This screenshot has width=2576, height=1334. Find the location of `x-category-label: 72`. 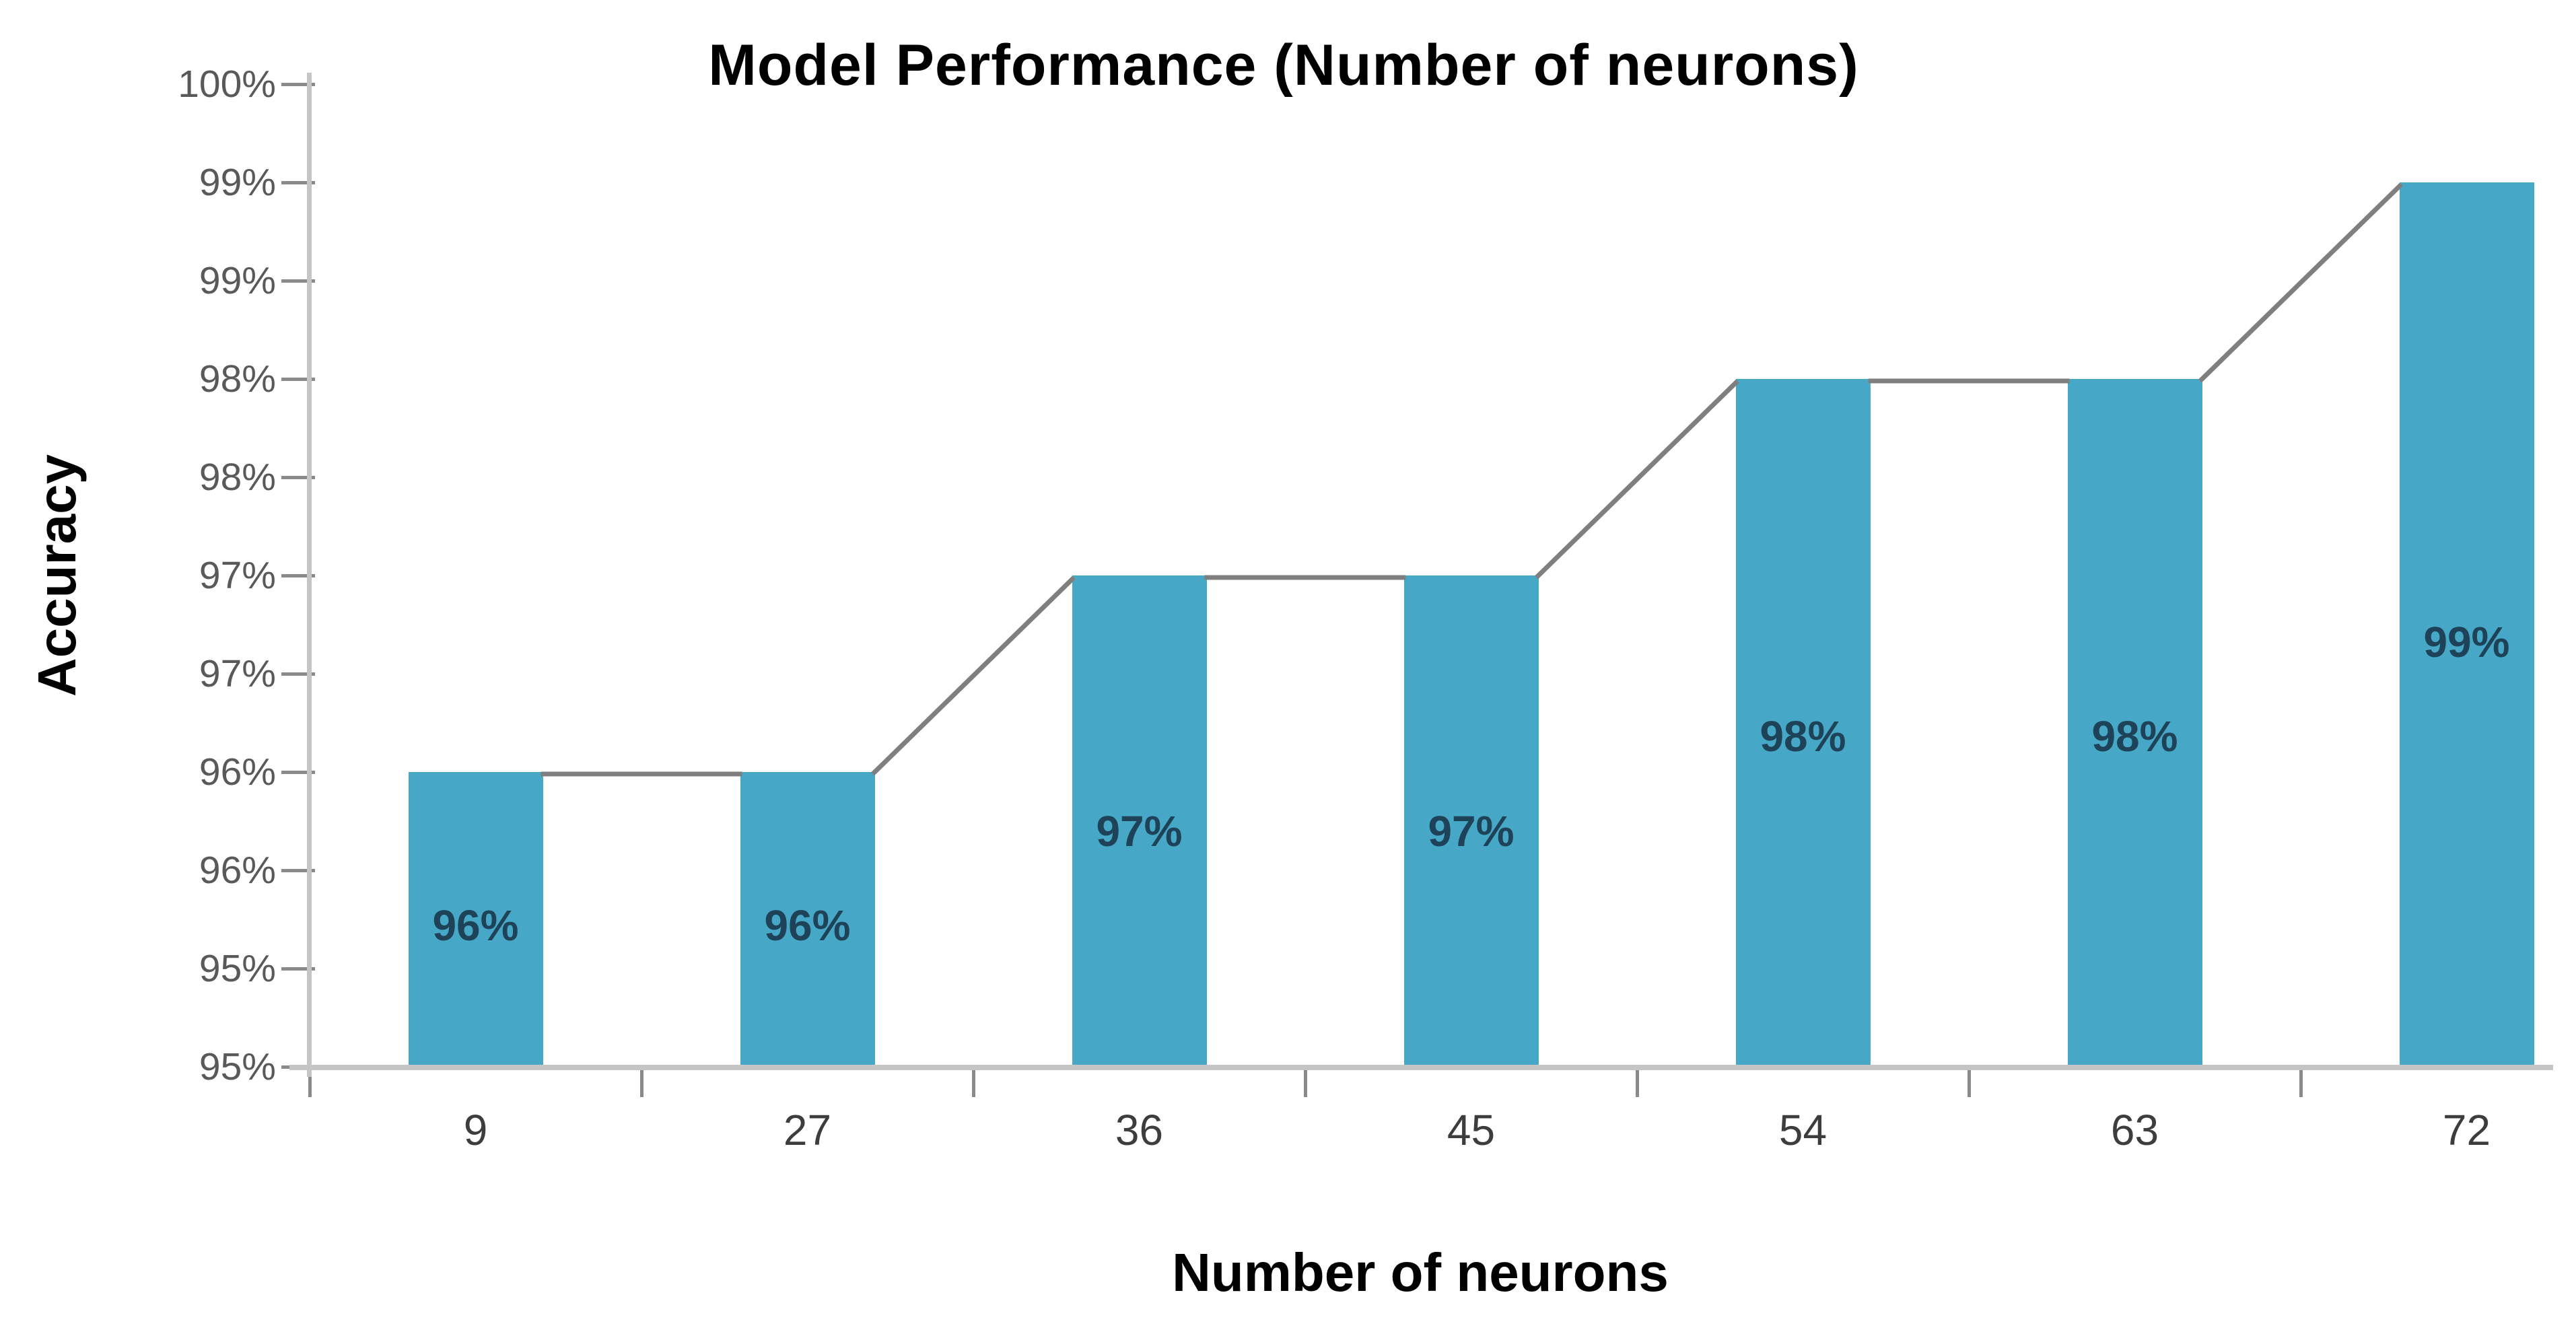

x-category-label: 72 is located at coordinates (2466, 1130).